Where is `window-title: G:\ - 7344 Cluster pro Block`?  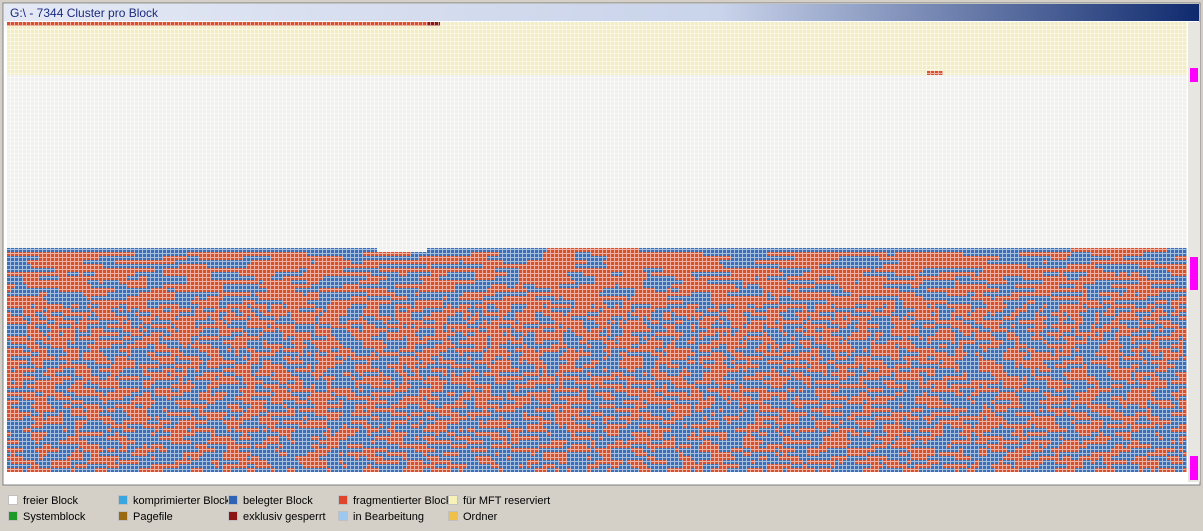 window-title: G:\ - 7344 Cluster pro Block is located at coordinates (84, 13).